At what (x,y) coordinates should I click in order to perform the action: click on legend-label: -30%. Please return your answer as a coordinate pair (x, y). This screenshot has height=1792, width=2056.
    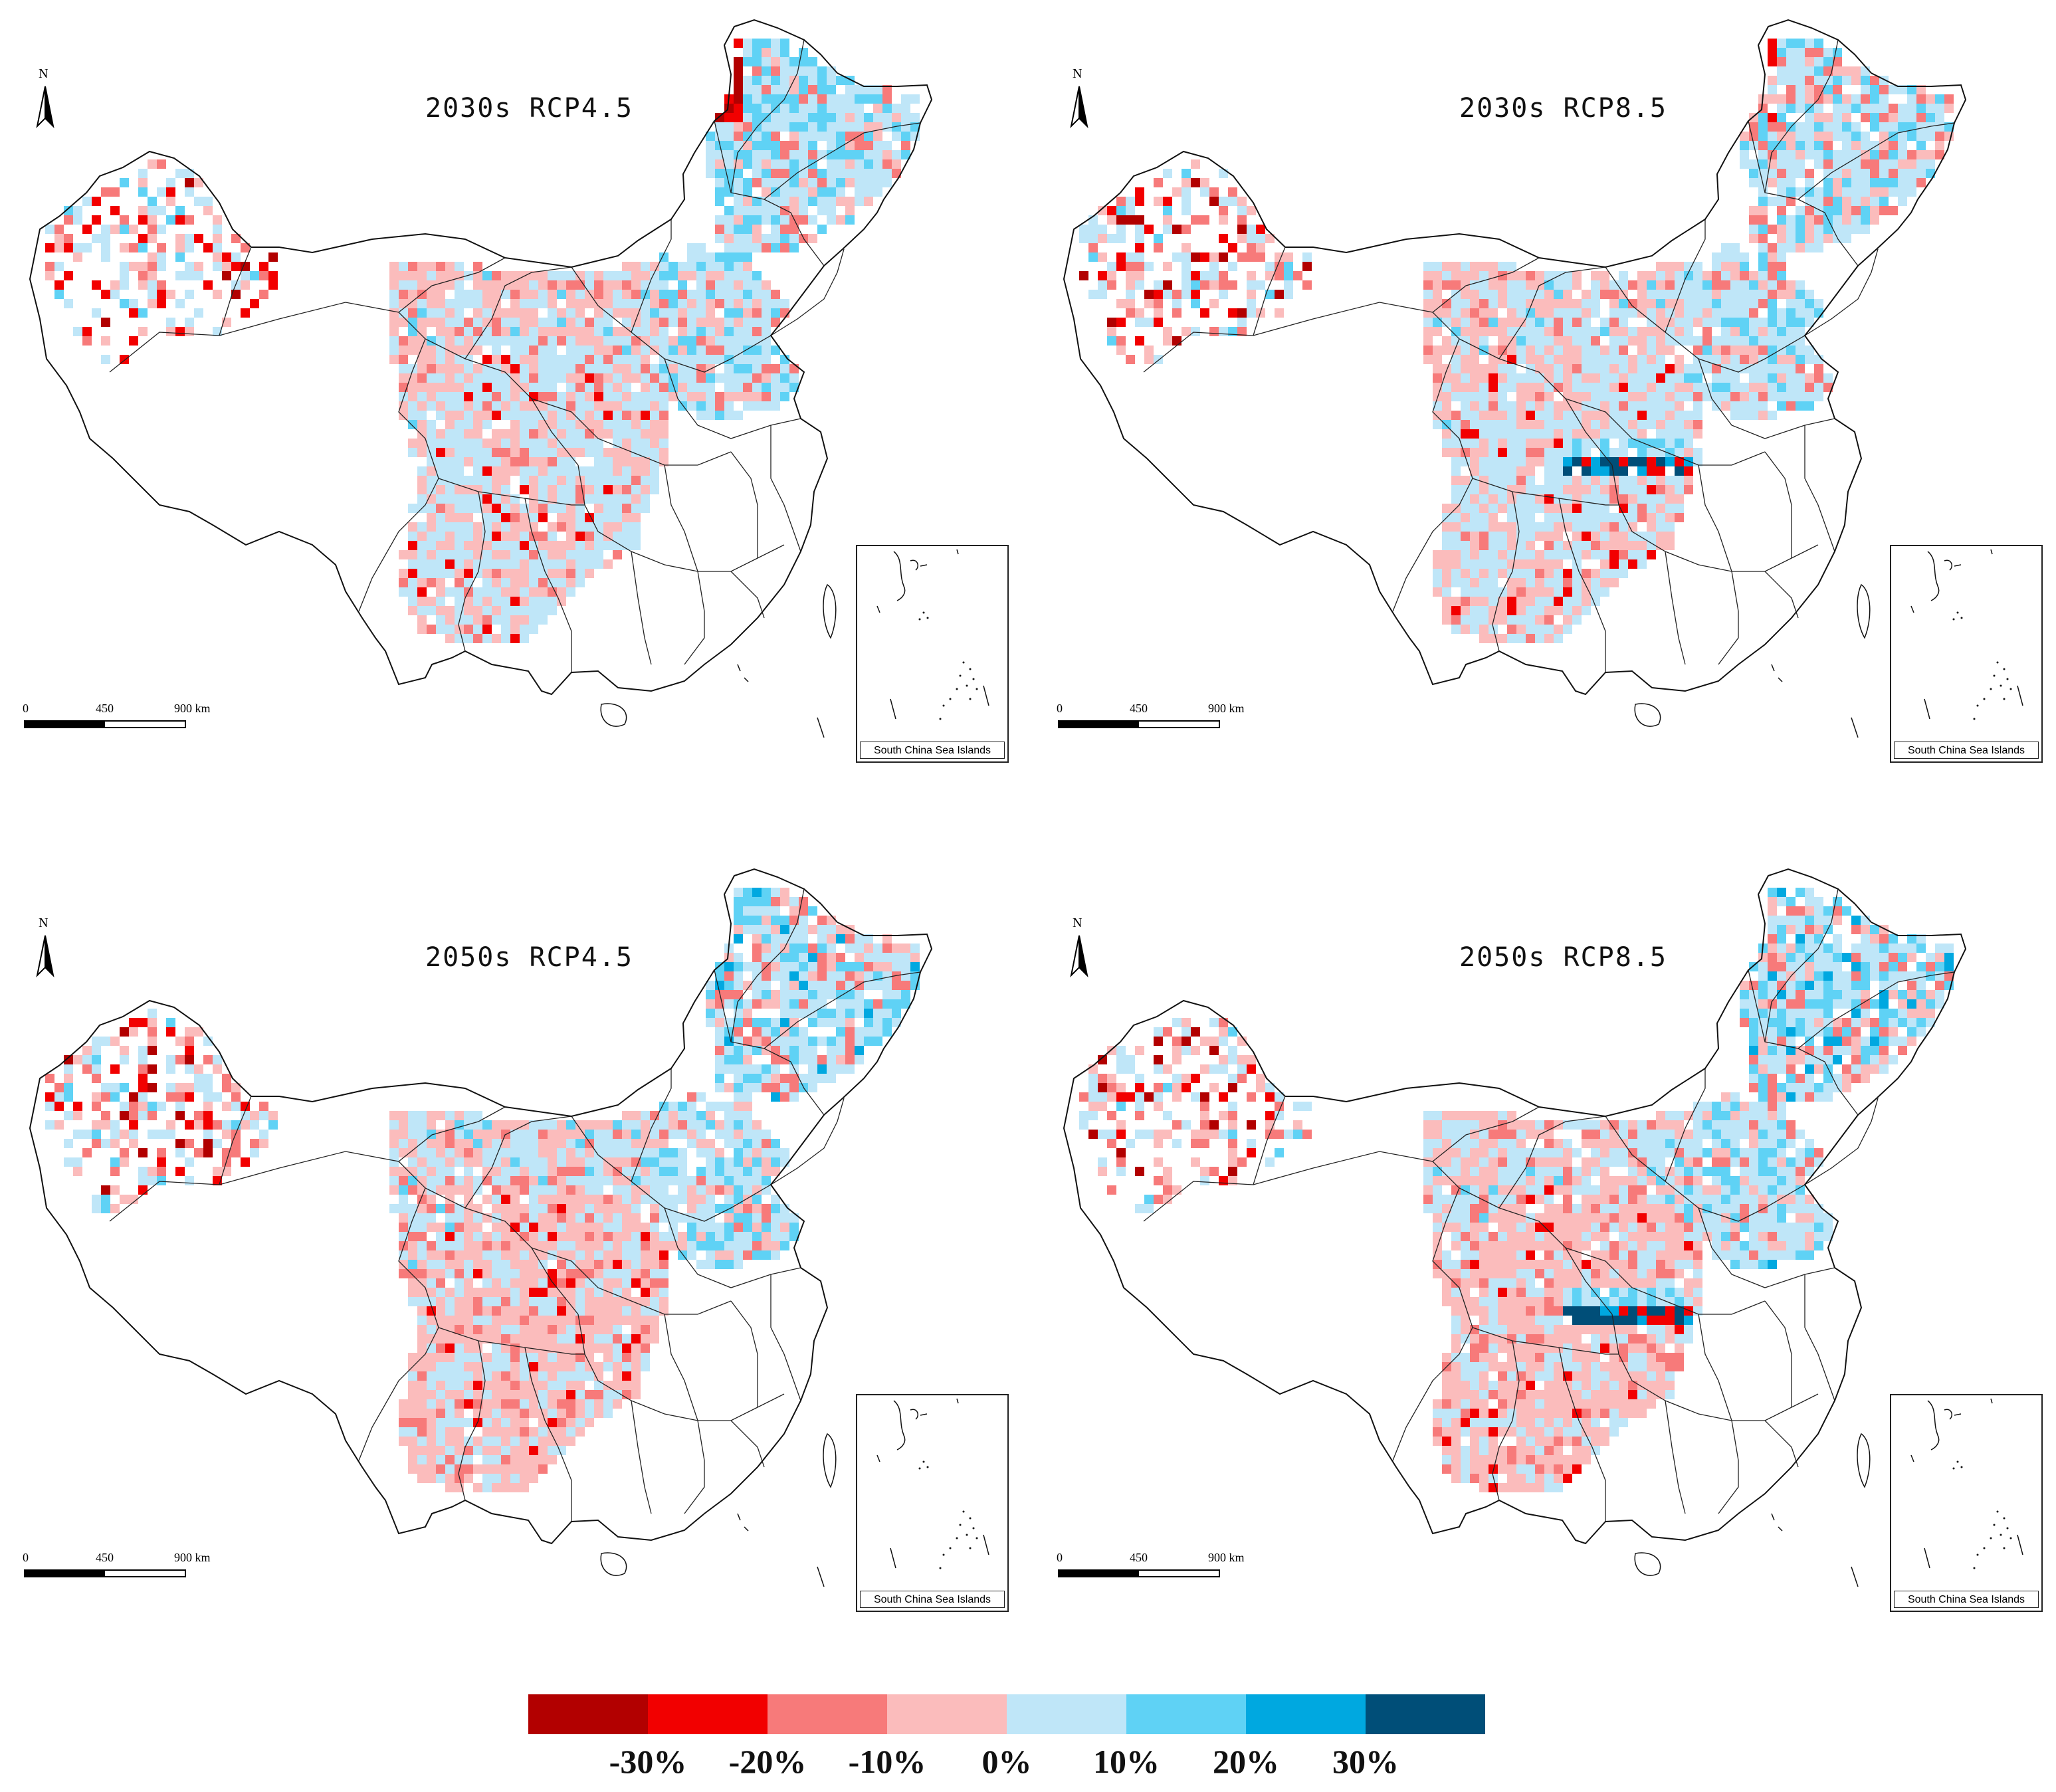
    Looking at the image, I should click on (648, 1761).